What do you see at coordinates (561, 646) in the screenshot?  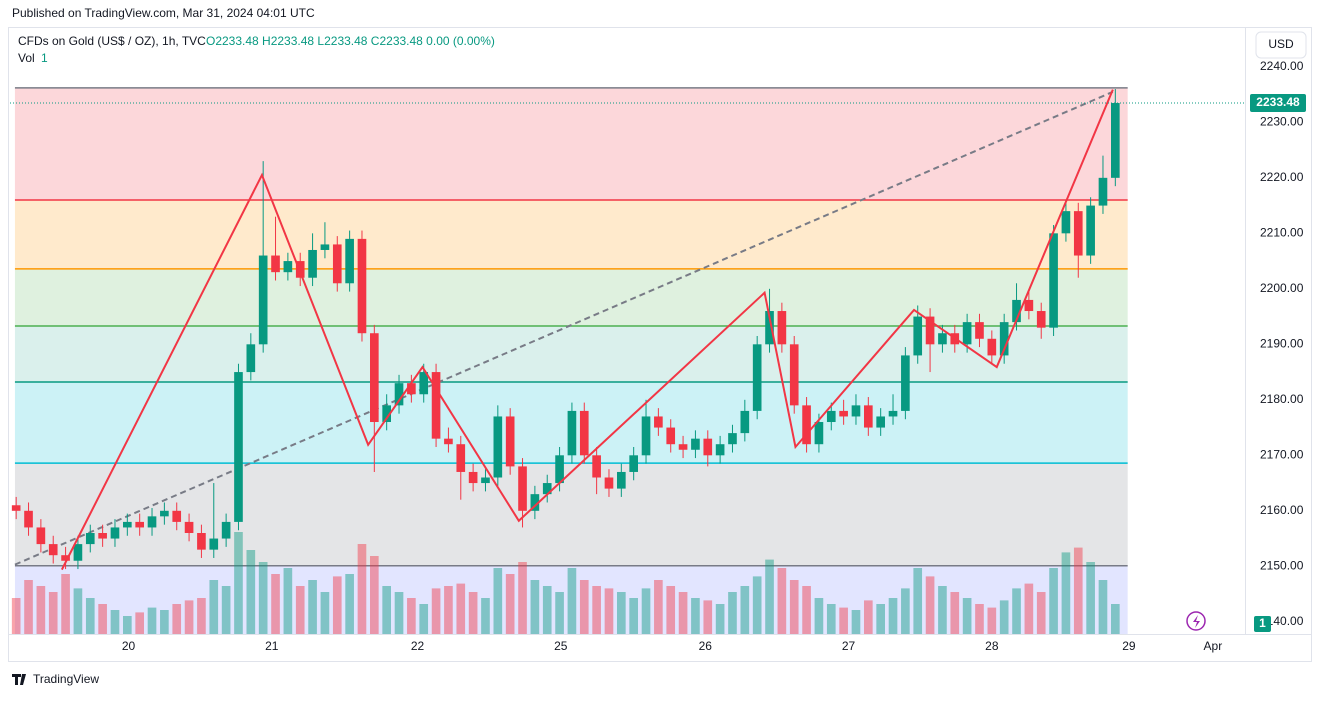 I see `x-tick-label: 25` at bounding box center [561, 646].